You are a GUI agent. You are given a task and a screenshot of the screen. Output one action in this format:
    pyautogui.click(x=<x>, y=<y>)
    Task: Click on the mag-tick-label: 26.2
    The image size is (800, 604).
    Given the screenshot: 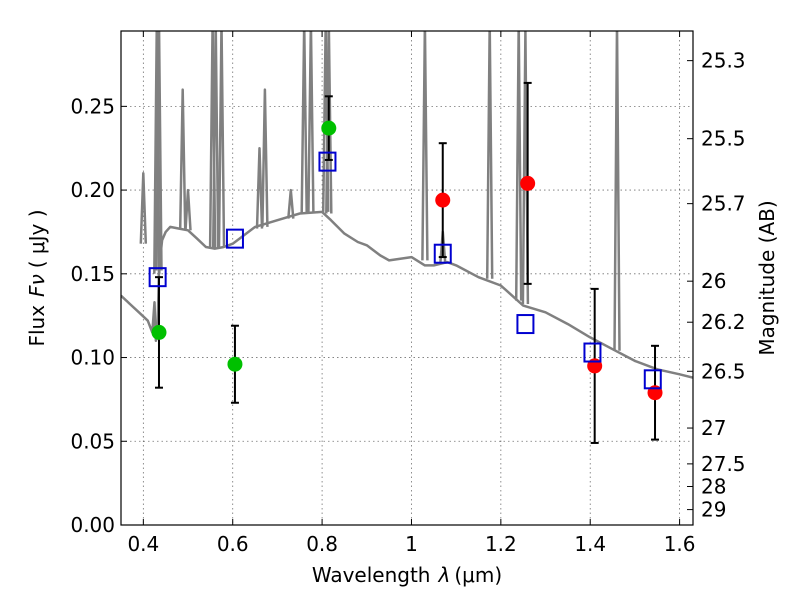 What is the action you would take?
    pyautogui.click(x=723, y=322)
    